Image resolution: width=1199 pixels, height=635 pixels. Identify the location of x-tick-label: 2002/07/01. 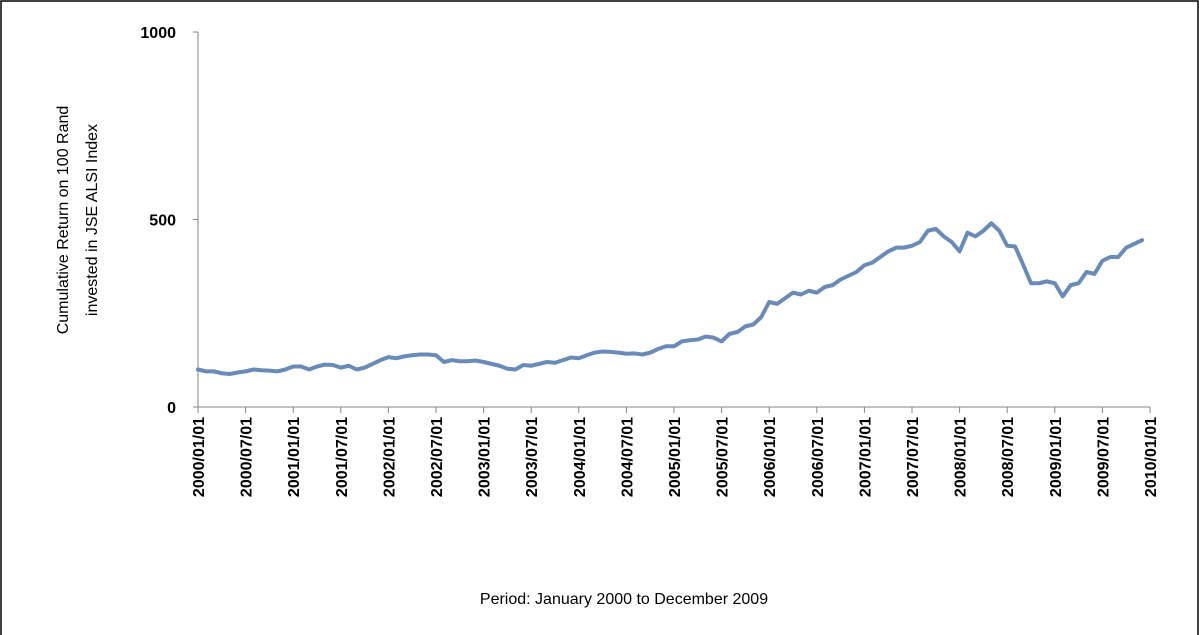
(437, 457).